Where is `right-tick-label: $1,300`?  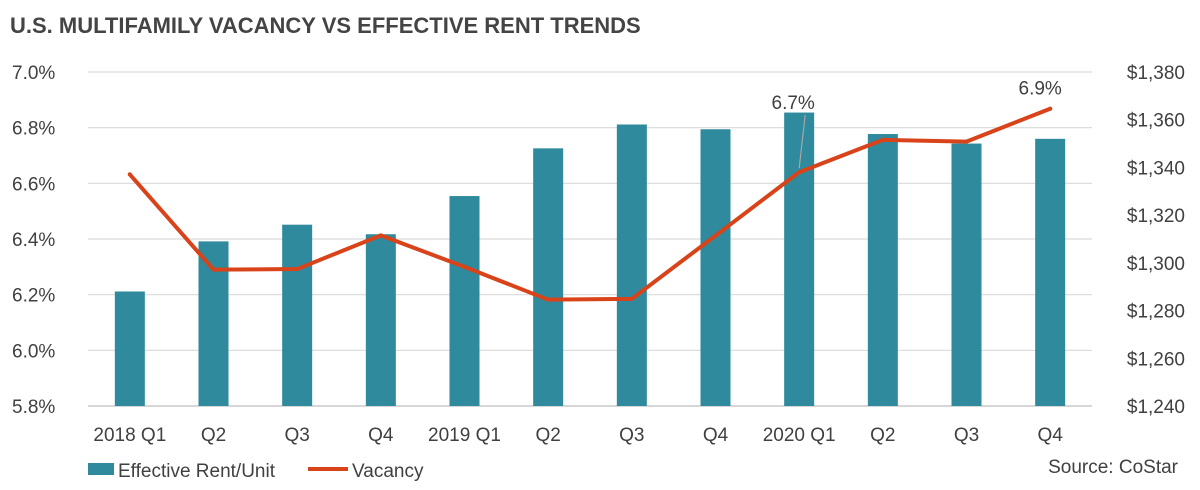 right-tick-label: $1,300 is located at coordinates (1156, 264).